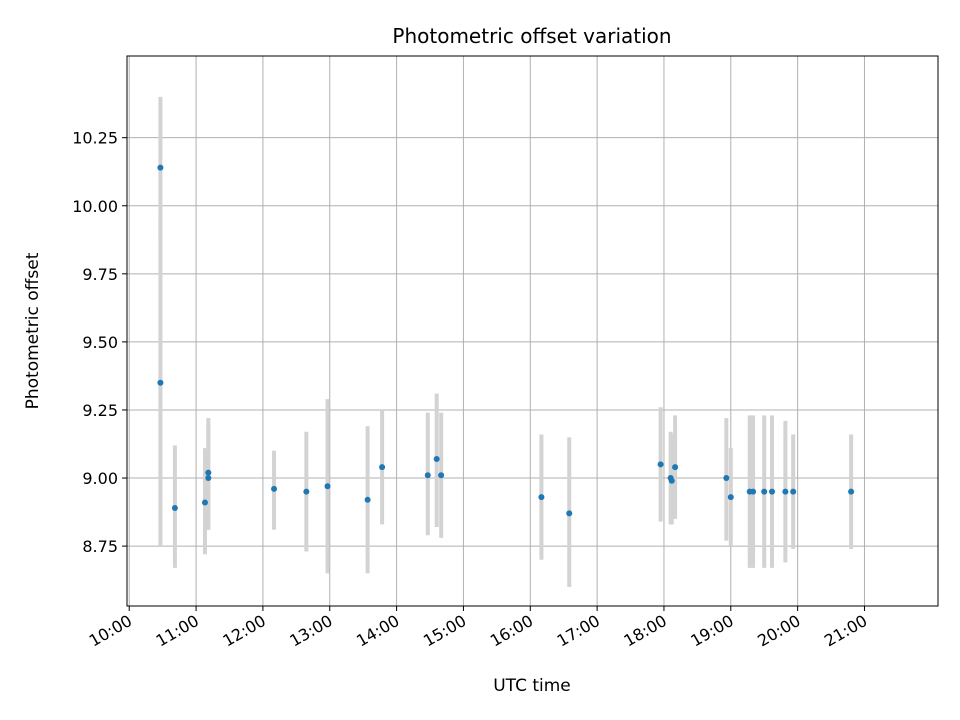  Describe the element at coordinates (531, 36) in the screenshot. I see `chart-title: Photometric offset variation` at that location.